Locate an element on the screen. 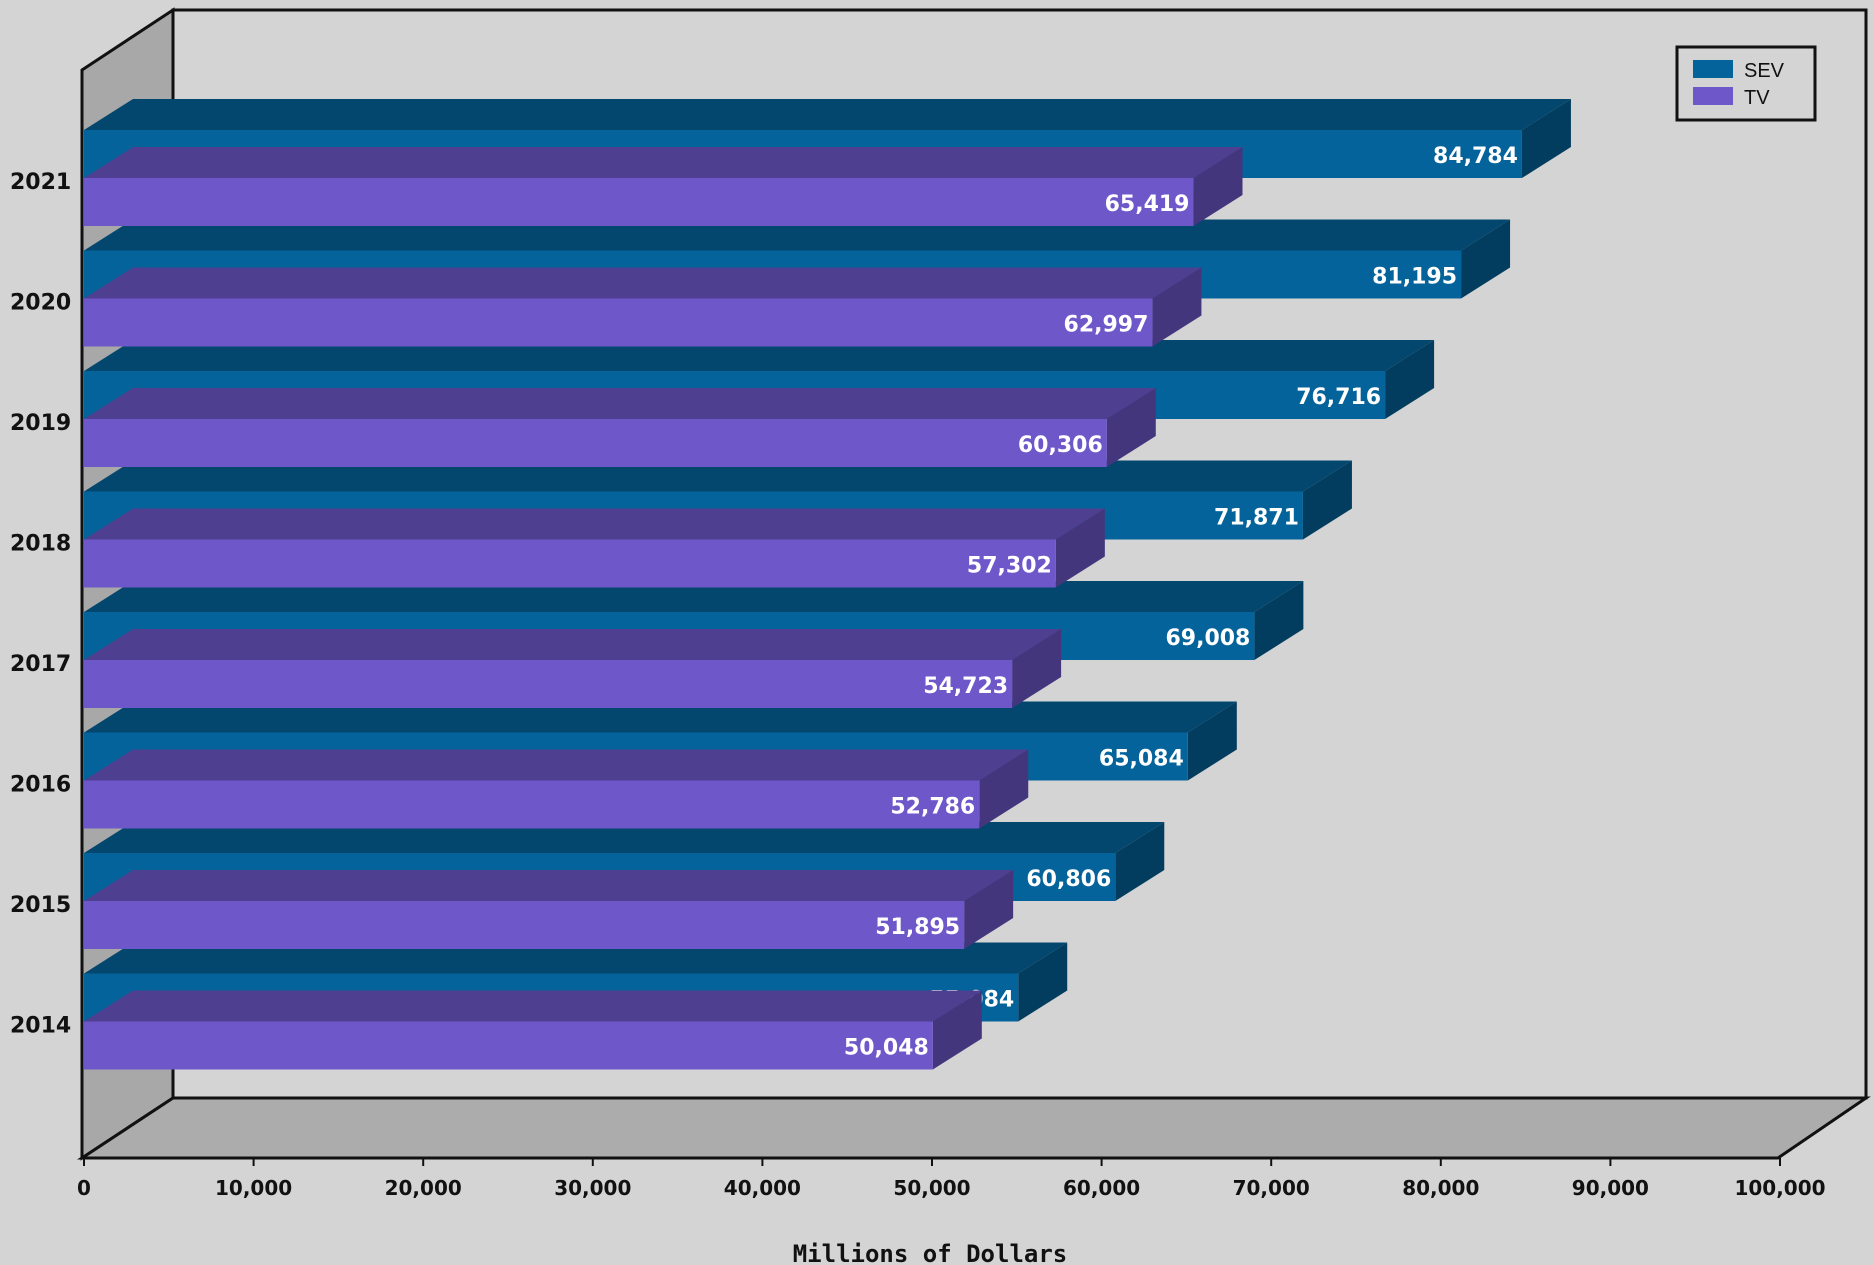 This screenshot has width=1873, height=1265. y-axis-categories: 2014 2015 2016 2017 2018 2019 2020 2021 is located at coordinates (40, 604).